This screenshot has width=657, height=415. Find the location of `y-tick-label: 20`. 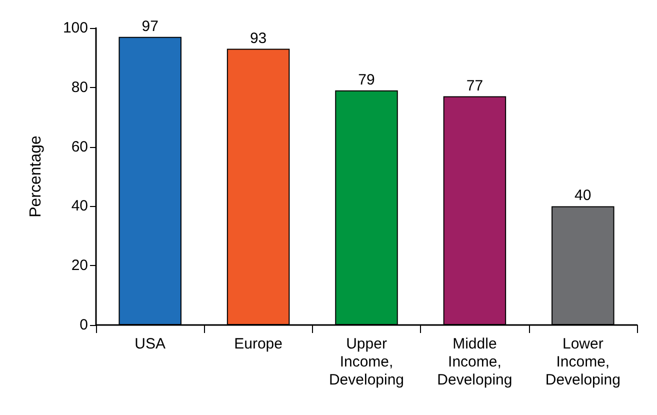

y-tick-label: 20 is located at coordinates (79, 265).